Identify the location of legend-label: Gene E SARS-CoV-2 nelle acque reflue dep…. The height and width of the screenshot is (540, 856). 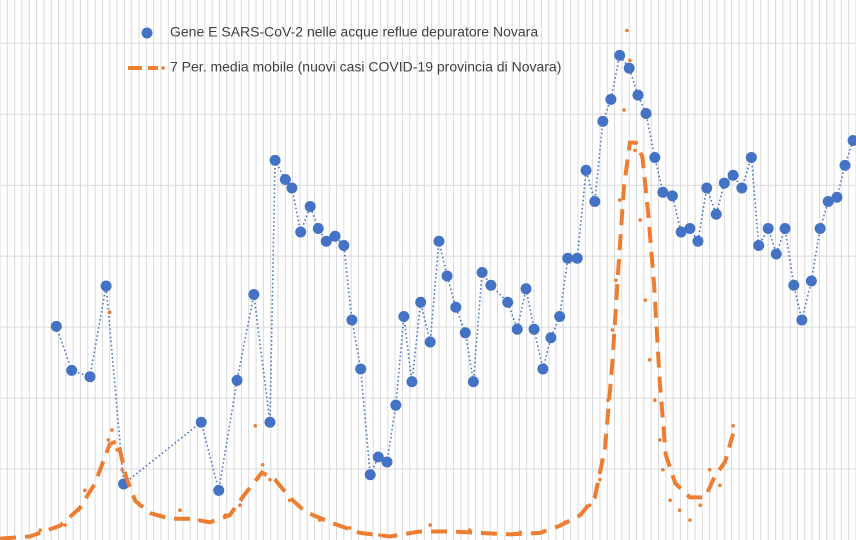
(354, 32).